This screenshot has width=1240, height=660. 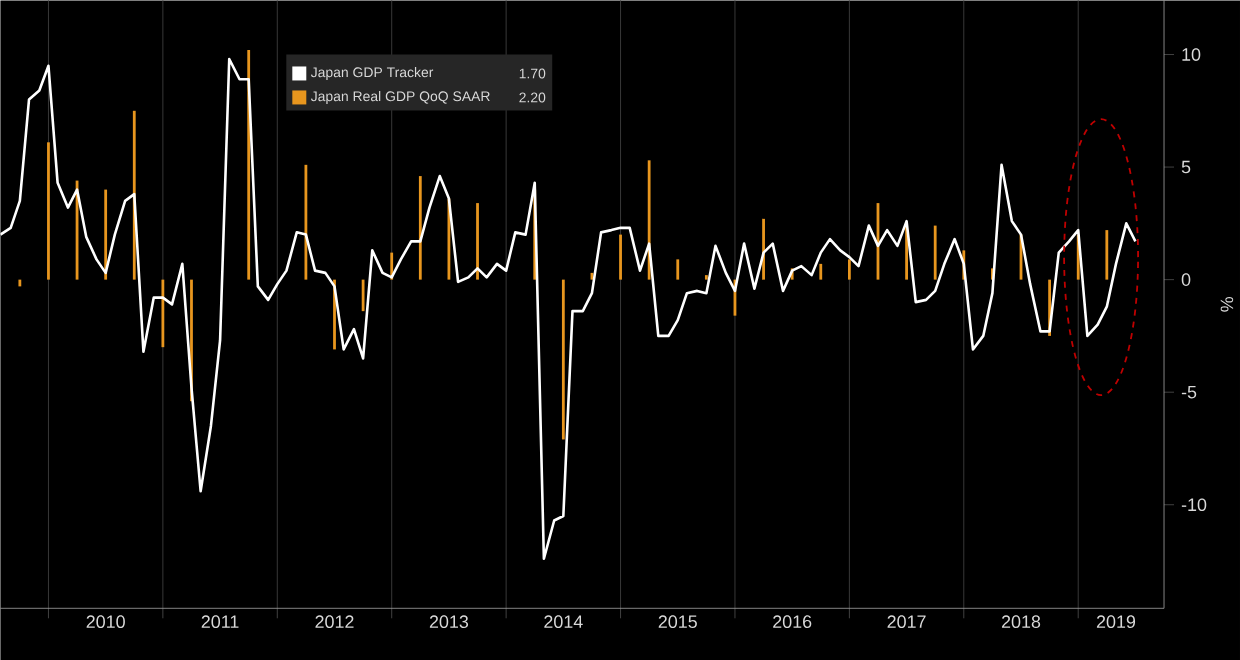 I want to click on x-tick-label: 2014, so click(x=563, y=621).